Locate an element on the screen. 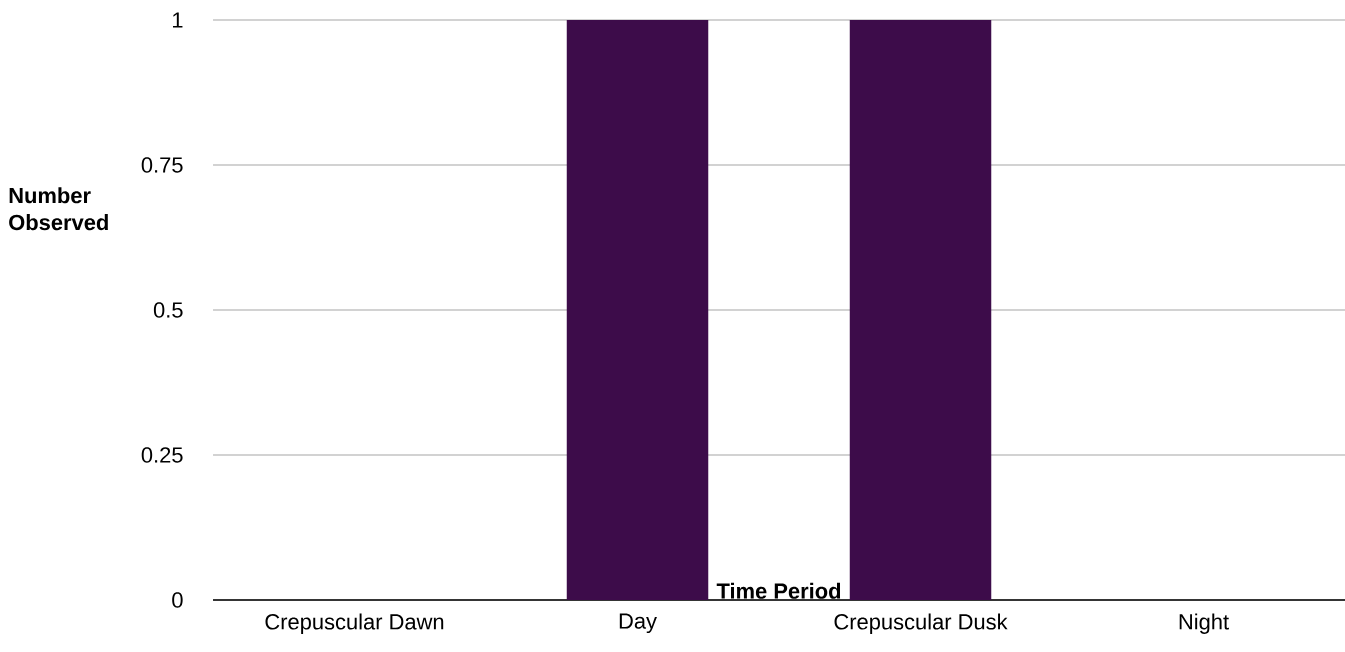 The height and width of the screenshot is (652, 1345). x-tick-label: Crepuscular Dawn is located at coordinates (354, 623).